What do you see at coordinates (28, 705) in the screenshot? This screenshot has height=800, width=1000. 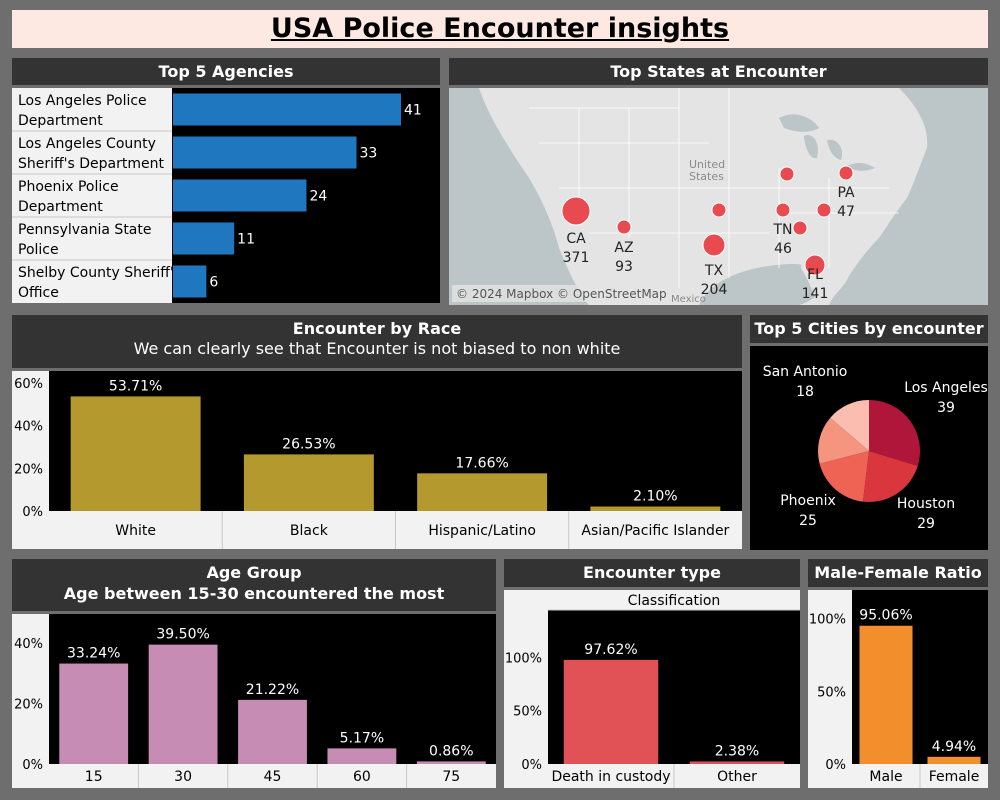 I see `age-y-tick-label: 20%` at bounding box center [28, 705].